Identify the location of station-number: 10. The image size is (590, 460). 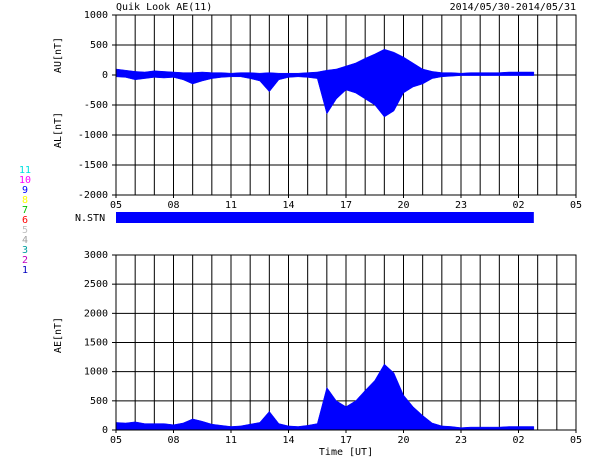
(25, 180).